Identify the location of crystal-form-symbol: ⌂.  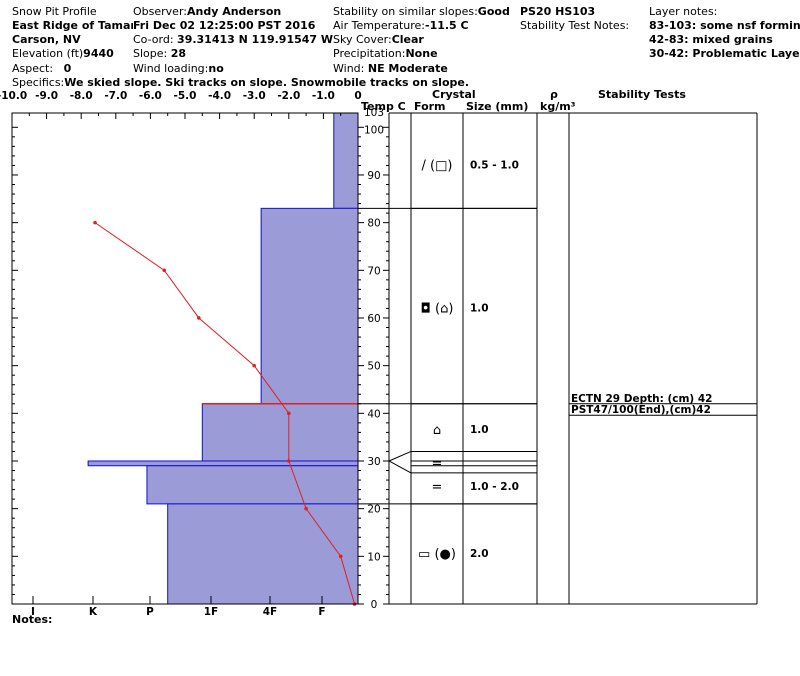
(437, 430).